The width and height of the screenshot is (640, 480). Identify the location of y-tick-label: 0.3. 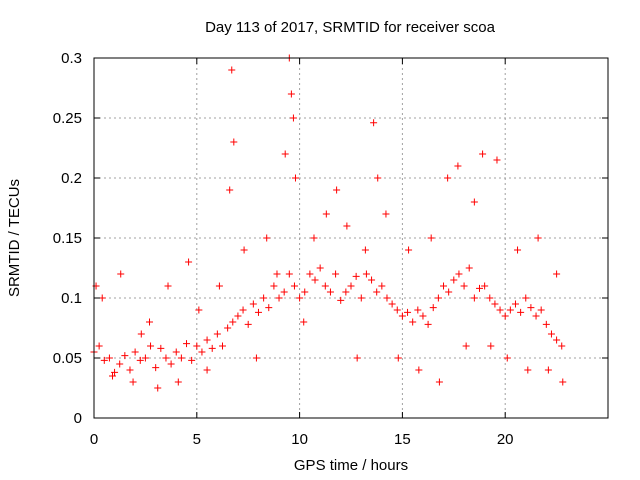
(71, 58).